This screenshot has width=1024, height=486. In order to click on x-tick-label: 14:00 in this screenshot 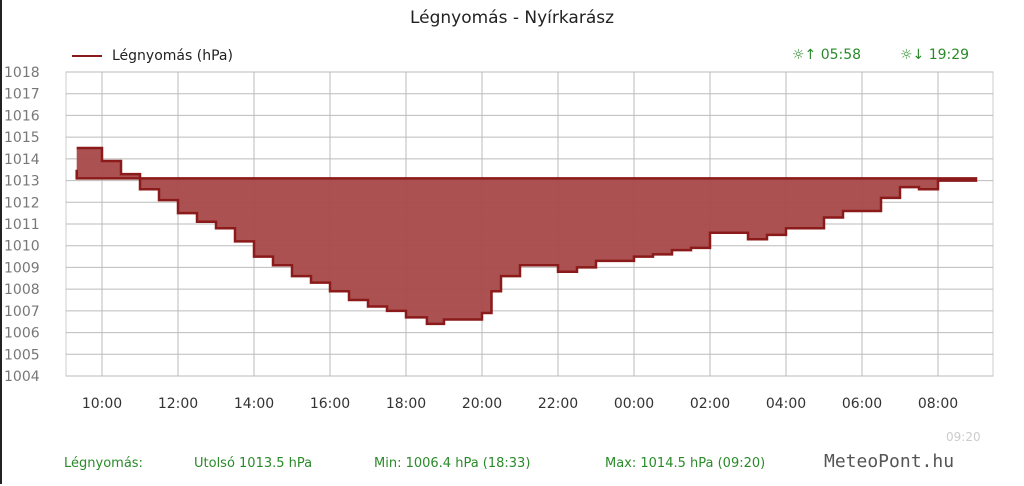, I will do `click(254, 404)`.